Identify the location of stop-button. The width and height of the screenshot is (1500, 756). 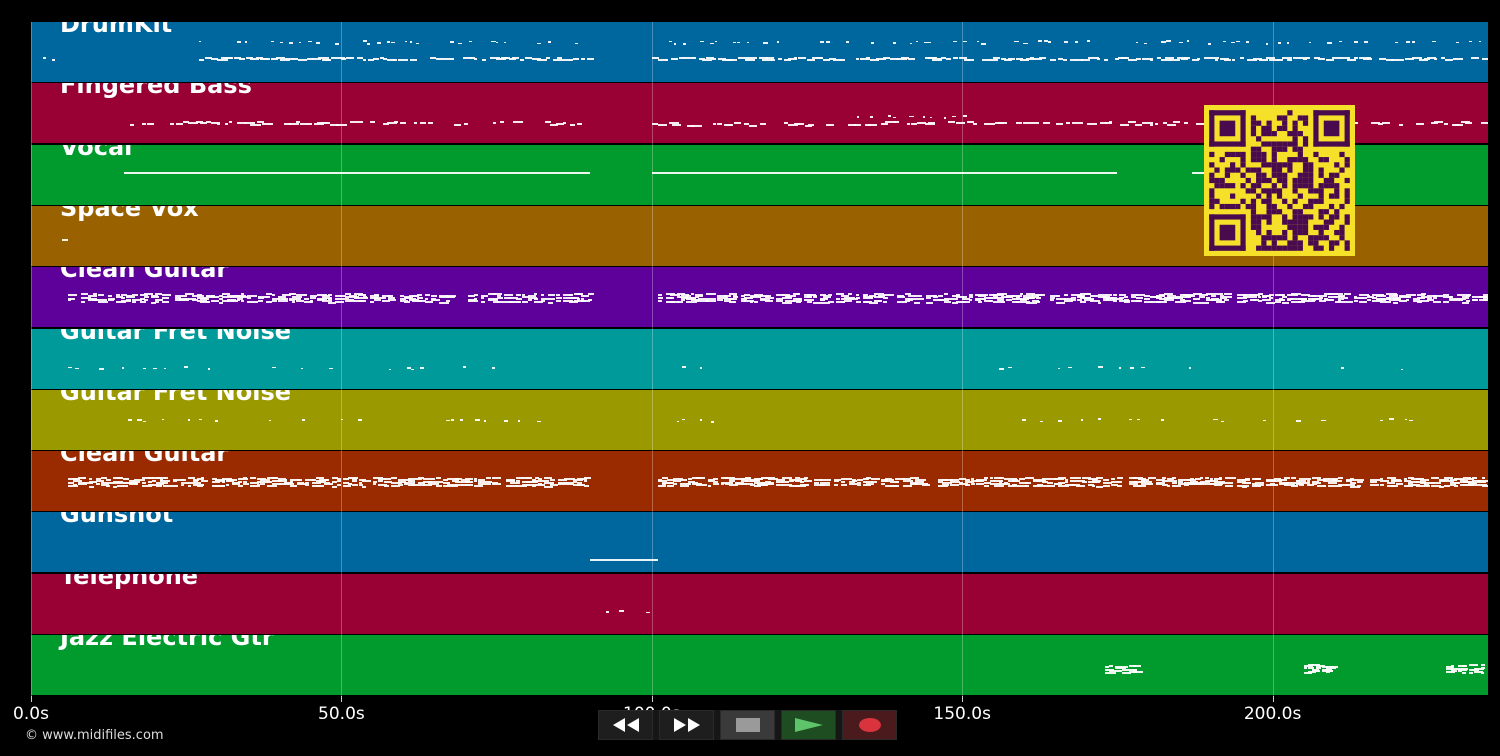
(747, 725).